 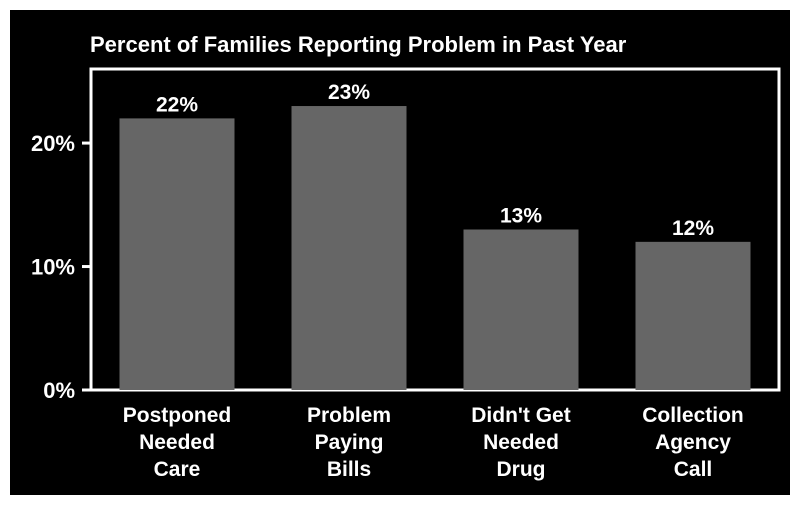 What do you see at coordinates (59, 390) in the screenshot?
I see `y-tick-label: 0%` at bounding box center [59, 390].